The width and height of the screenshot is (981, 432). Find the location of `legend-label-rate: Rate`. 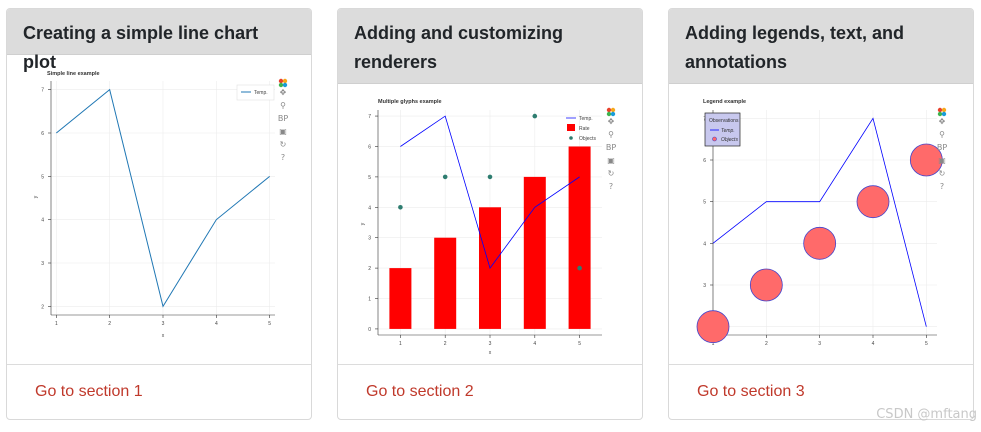

legend-label-rate: Rate is located at coordinates (584, 129).